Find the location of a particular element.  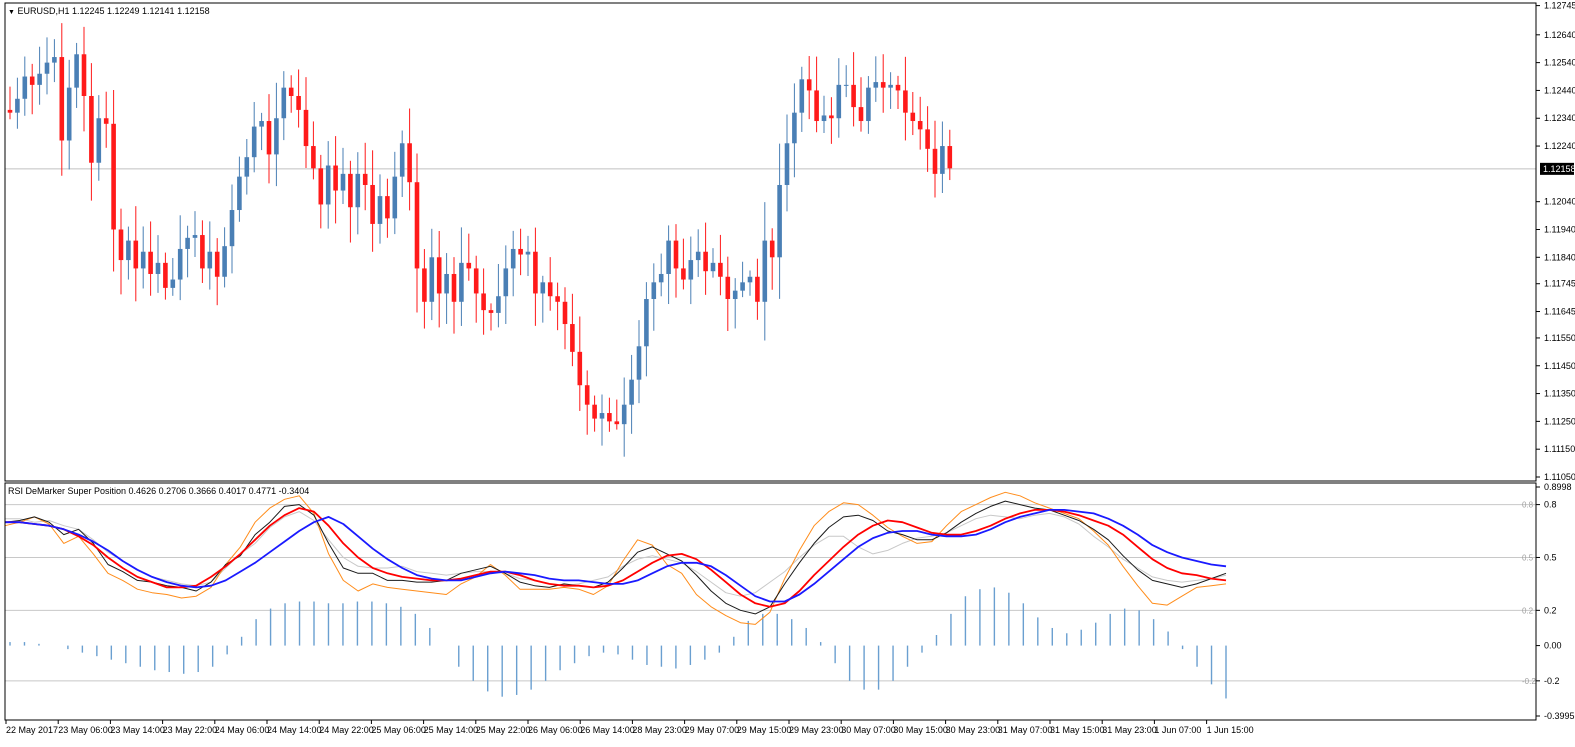

time-axis-label: 31 May 15:00 is located at coordinates (1077, 730).